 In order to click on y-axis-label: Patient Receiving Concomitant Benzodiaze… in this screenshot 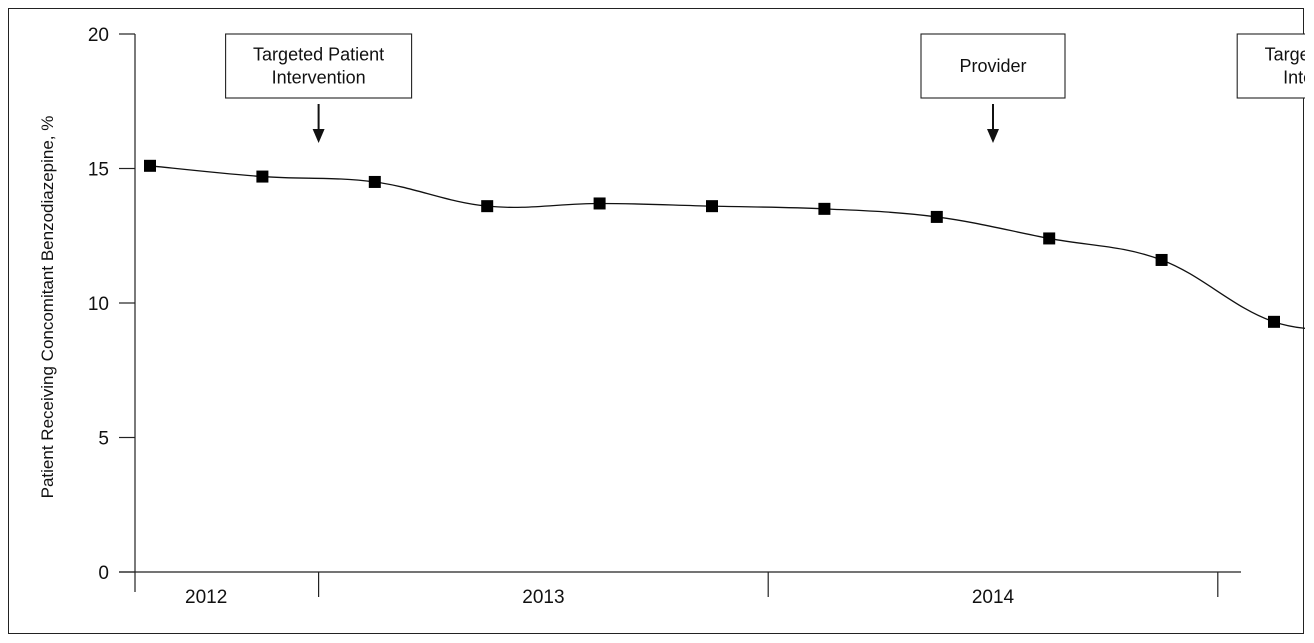, I will do `click(47, 307)`.